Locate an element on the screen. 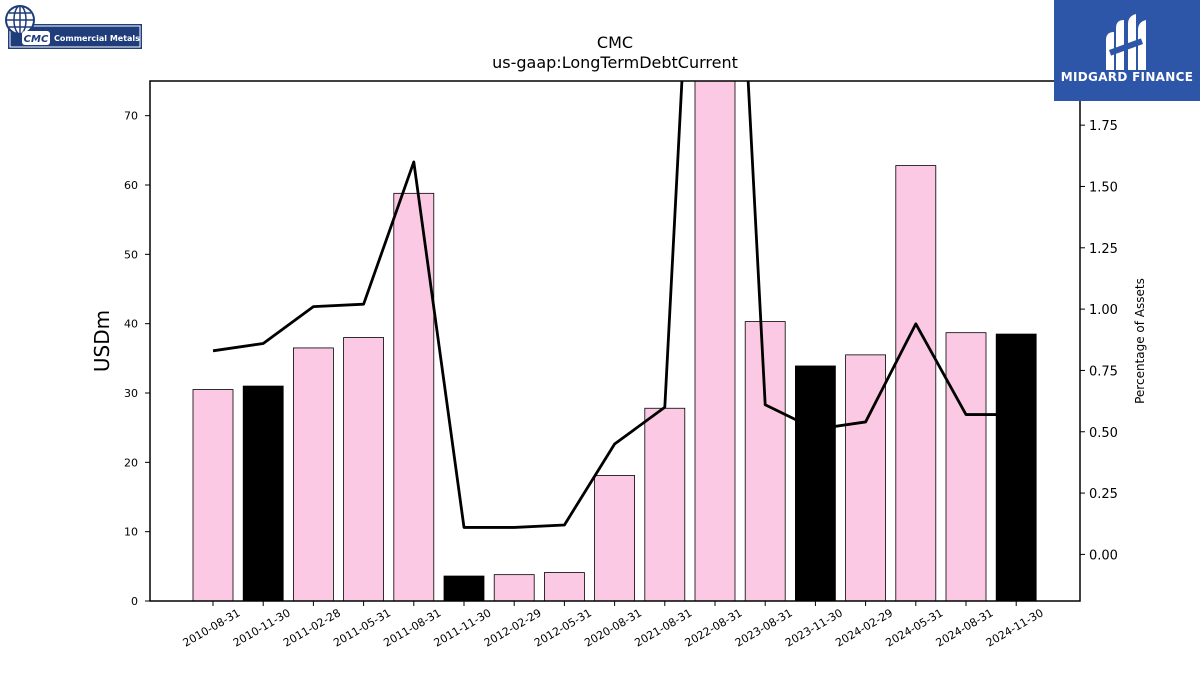  y-tick-label: 70 is located at coordinates (131, 116).